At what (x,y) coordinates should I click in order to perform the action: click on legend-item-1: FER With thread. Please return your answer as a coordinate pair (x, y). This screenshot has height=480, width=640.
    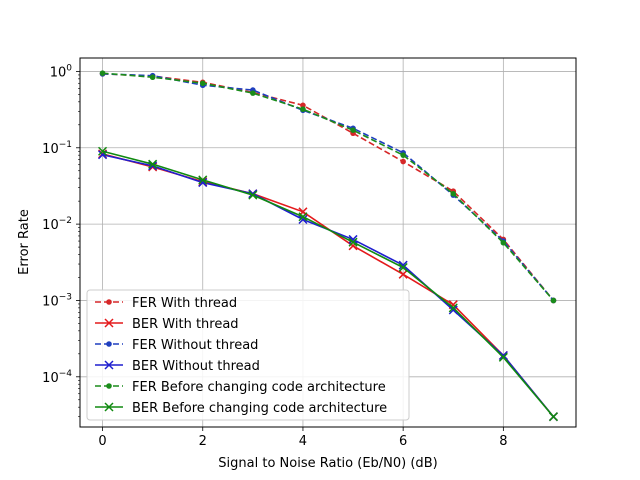
    Looking at the image, I should click on (166, 303).